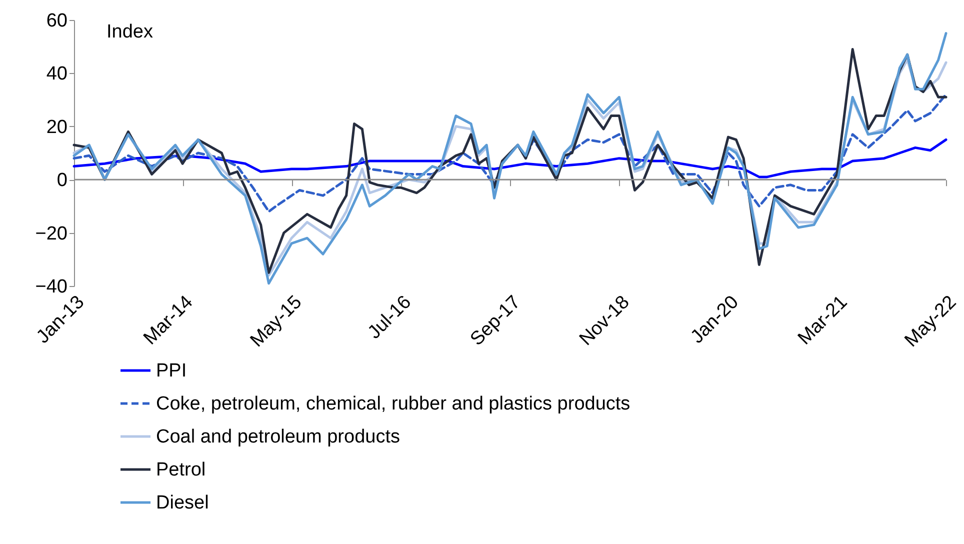 The width and height of the screenshot is (964, 544). Describe the element at coordinates (57, 74) in the screenshot. I see `y-tick-label: 40` at that location.